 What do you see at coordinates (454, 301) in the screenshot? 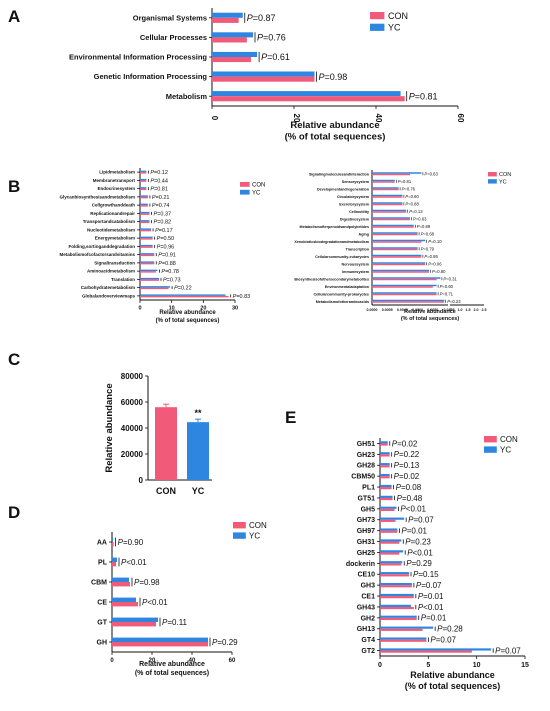
I see `b-right-pvalue-label: P=0.23` at bounding box center [454, 301].